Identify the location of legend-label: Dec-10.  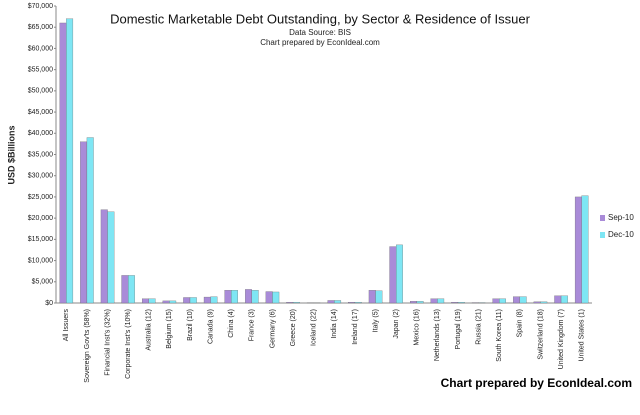
(621, 234).